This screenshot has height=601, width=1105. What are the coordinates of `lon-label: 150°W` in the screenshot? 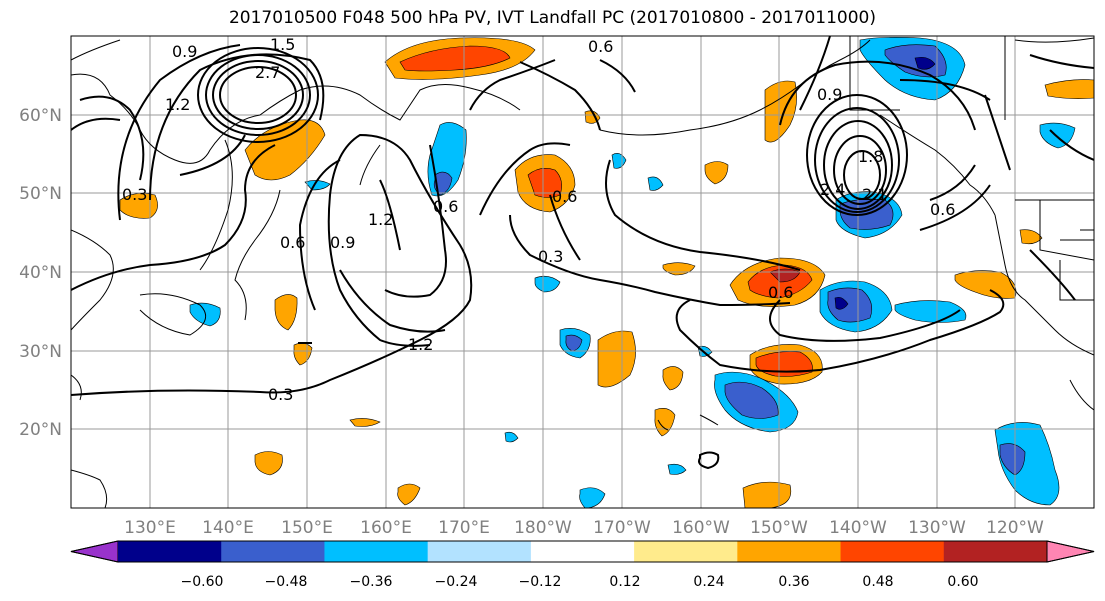 It's located at (779, 528).